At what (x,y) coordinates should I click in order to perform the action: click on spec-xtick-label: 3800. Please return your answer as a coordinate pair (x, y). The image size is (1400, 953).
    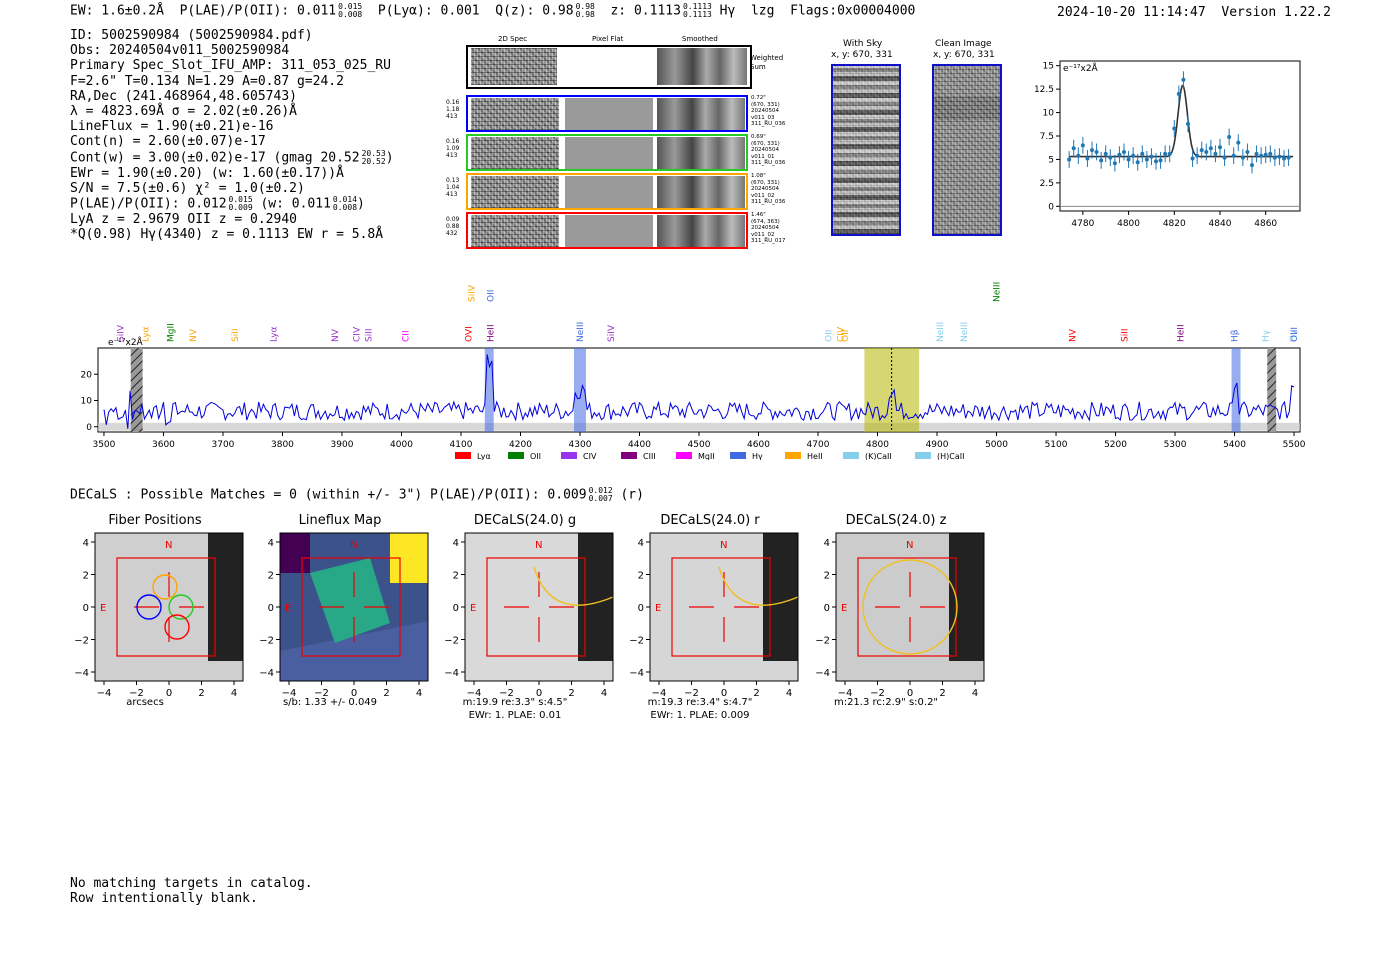
    Looking at the image, I should click on (282, 445).